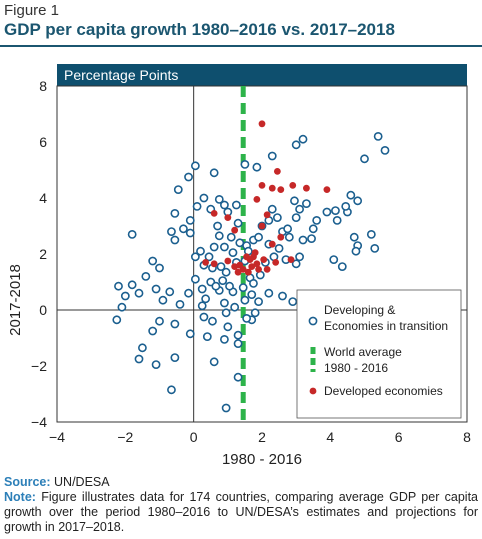 The image size is (482, 539). Describe the element at coordinates (15, 300) in the screenshot. I see `y-axis-label: 2017-2018` at that location.